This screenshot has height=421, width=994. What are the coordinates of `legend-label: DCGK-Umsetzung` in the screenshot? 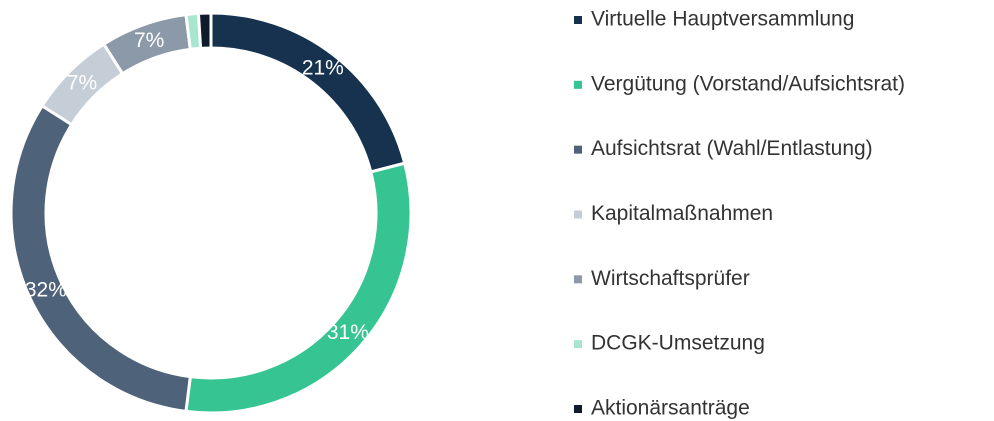 It's located at (678, 343).